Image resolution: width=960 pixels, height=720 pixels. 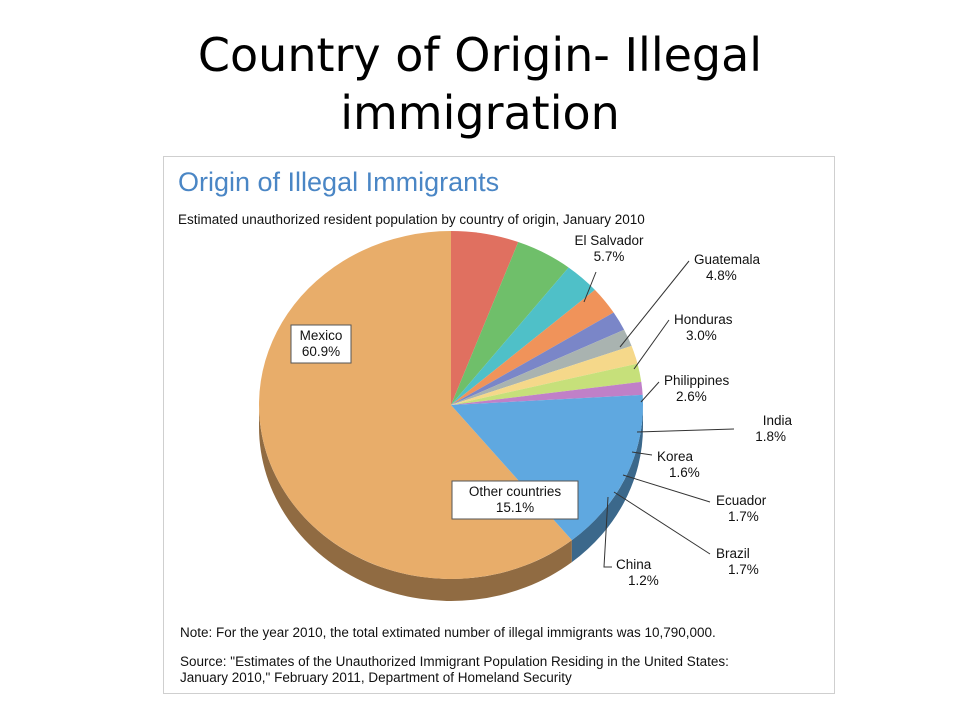 What do you see at coordinates (339, 182) in the screenshot?
I see `chart-title: Origin of Illegal Immigrants` at bounding box center [339, 182].